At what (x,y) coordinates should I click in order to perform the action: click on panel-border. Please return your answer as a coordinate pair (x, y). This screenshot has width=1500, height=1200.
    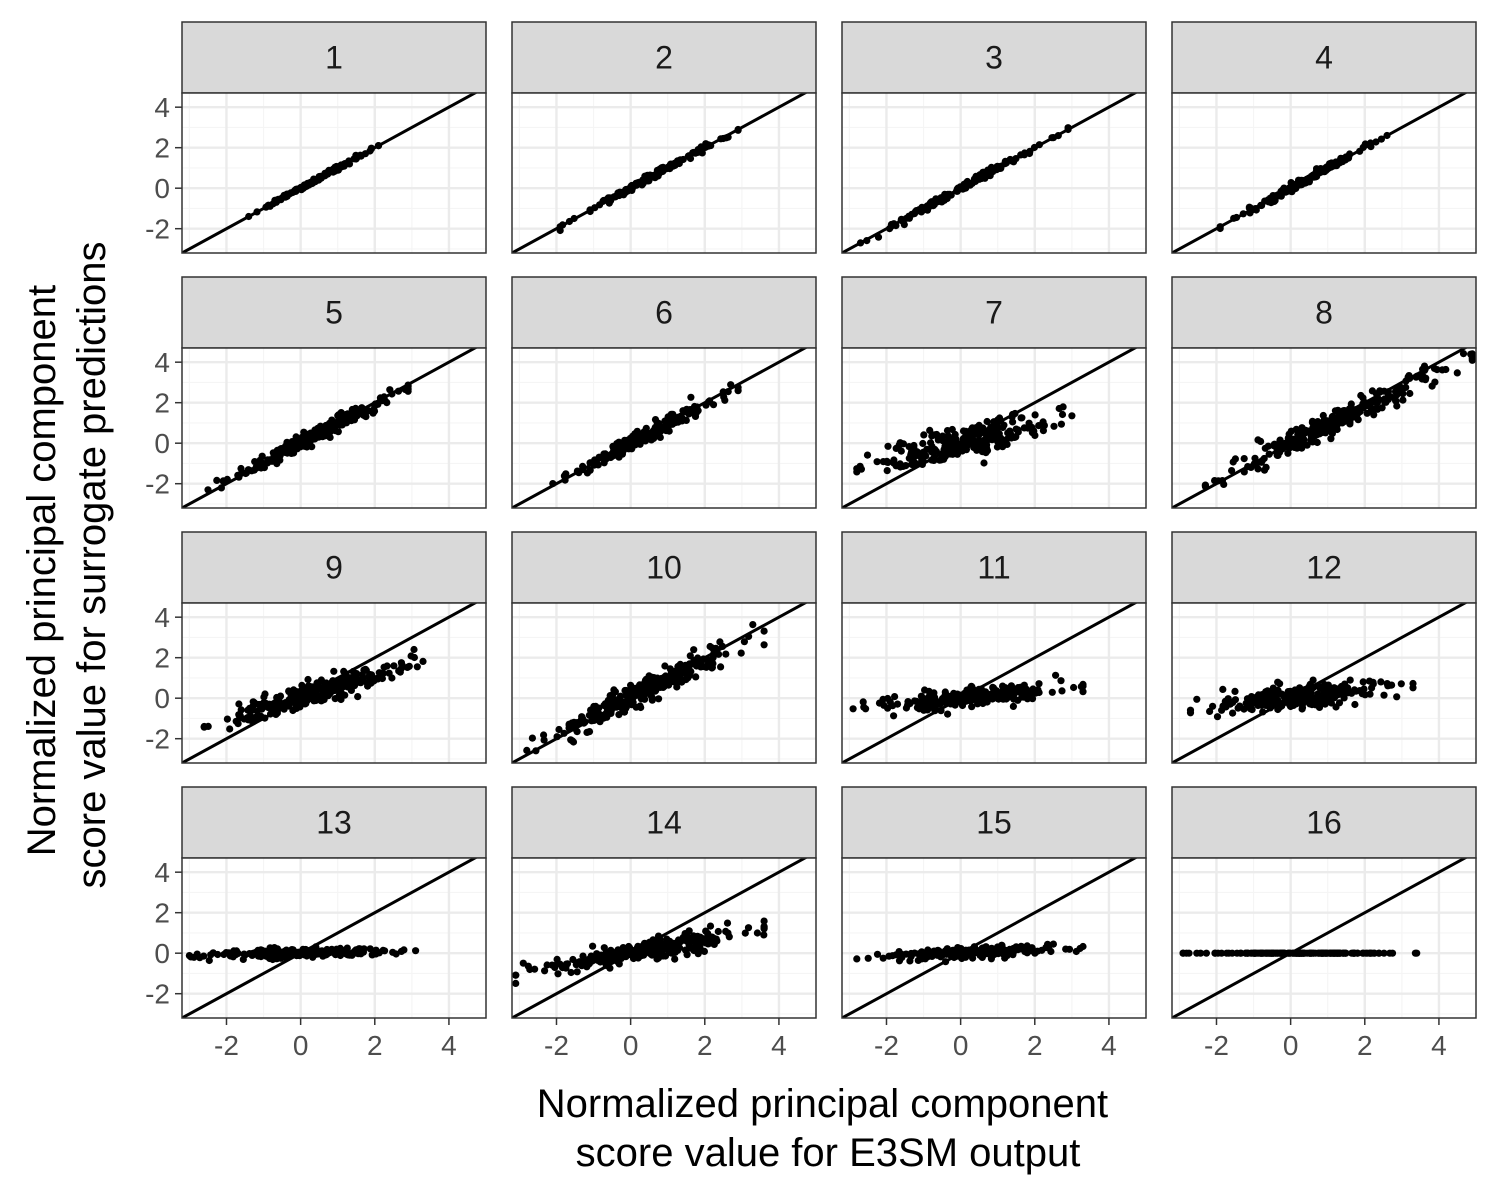
    Looking at the image, I should click on (994, 428).